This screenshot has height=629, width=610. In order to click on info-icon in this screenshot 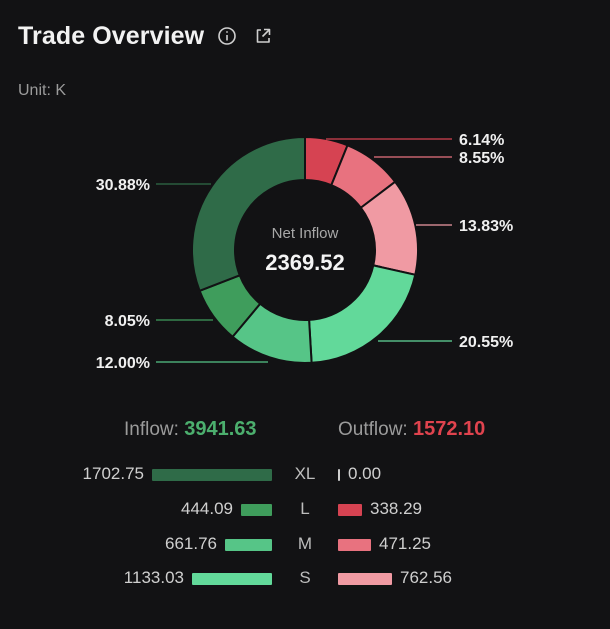, I will do `click(227, 36)`.